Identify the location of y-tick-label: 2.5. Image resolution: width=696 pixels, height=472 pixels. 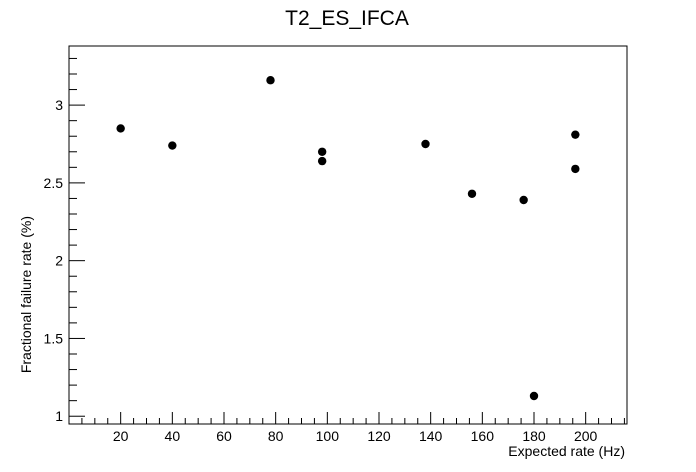
(54, 183).